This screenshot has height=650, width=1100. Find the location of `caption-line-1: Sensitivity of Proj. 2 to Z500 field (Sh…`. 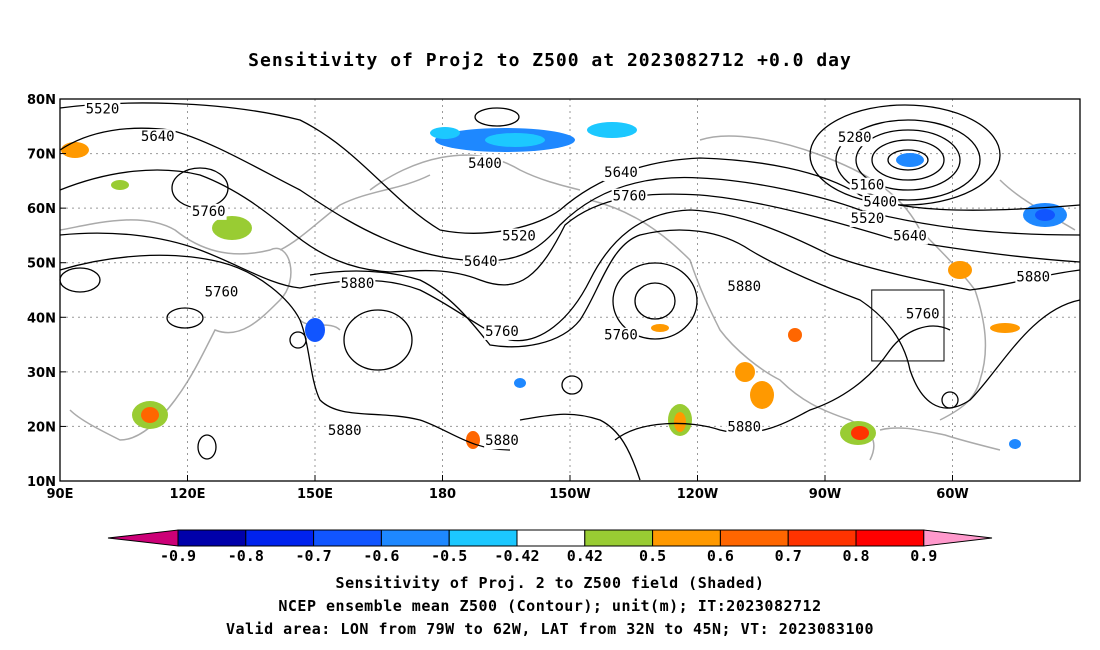

caption-line-1: Sensitivity of Proj. 2 to Z500 field (Sh… is located at coordinates (550, 583).